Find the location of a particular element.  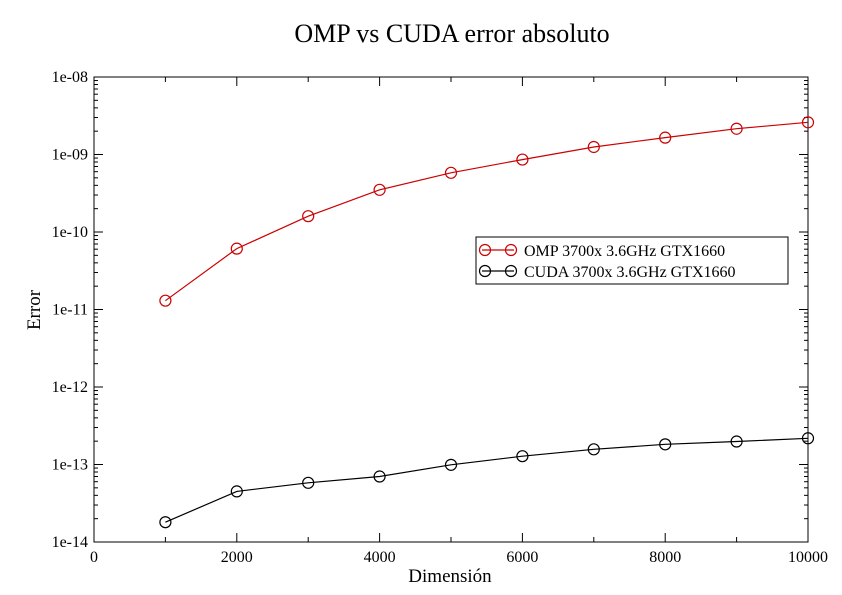

x-tick-label: 4000 is located at coordinates (380, 557).